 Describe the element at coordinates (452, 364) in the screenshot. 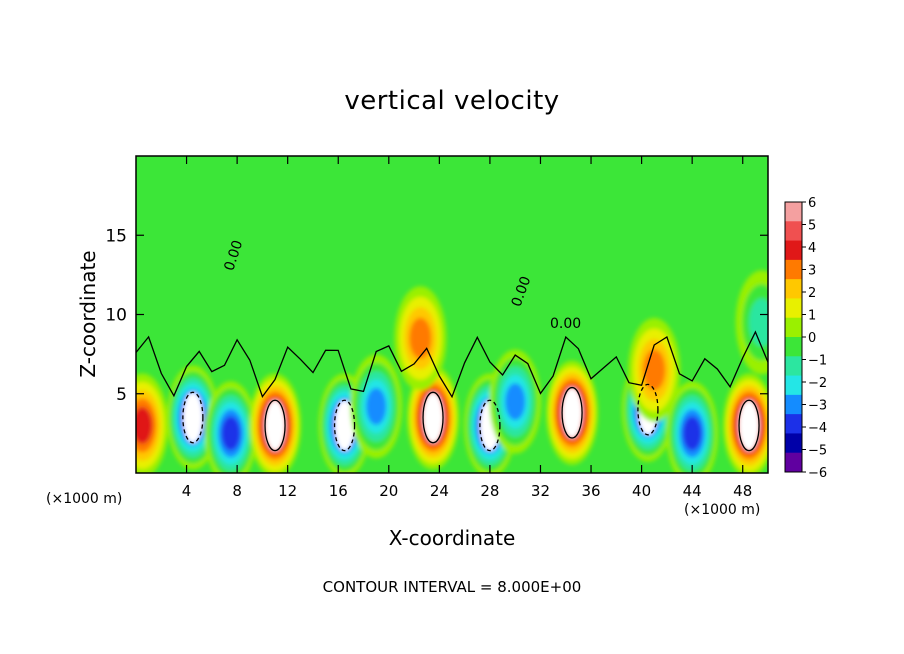

I see `zero-contour-line` at that location.